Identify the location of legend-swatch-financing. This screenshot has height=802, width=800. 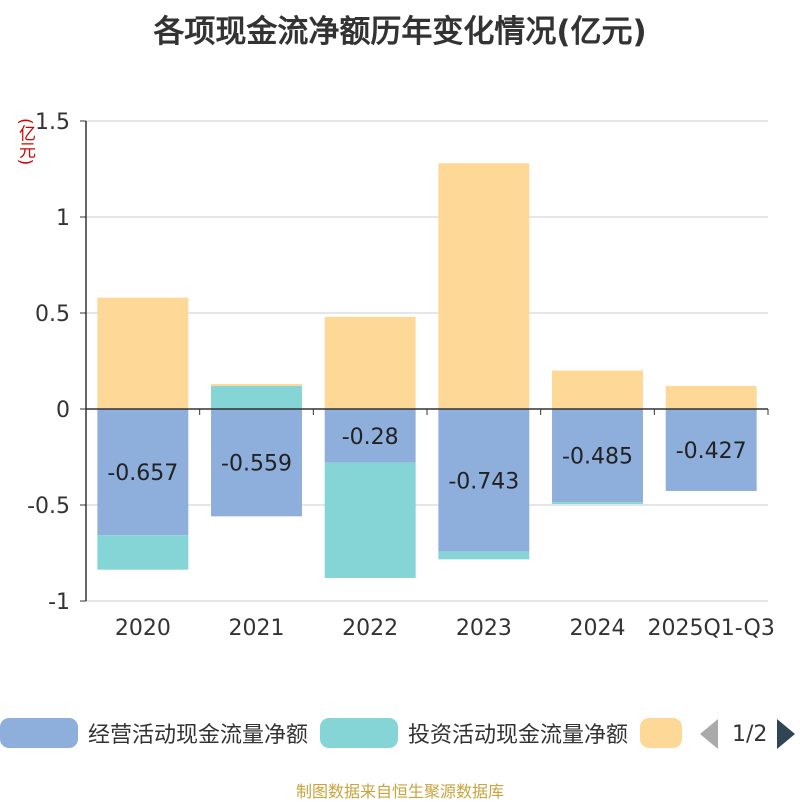
(661, 733).